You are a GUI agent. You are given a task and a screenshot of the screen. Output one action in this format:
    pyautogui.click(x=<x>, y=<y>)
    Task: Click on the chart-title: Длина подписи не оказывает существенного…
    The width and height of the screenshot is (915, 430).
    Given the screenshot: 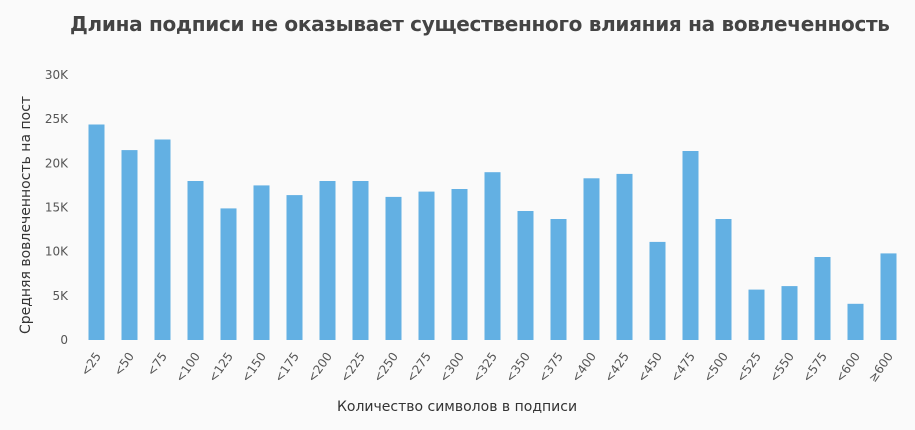 What is the action you would take?
    pyautogui.click(x=480, y=24)
    